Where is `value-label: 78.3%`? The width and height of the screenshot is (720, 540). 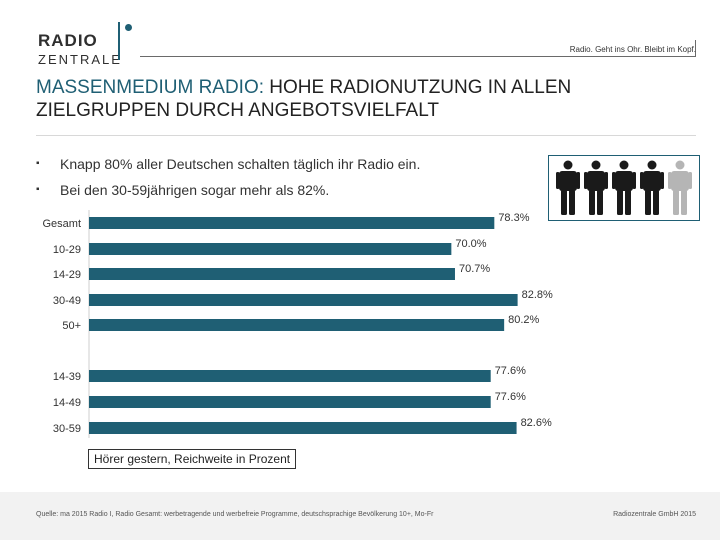
value-label: 78.3% is located at coordinates (513, 218).